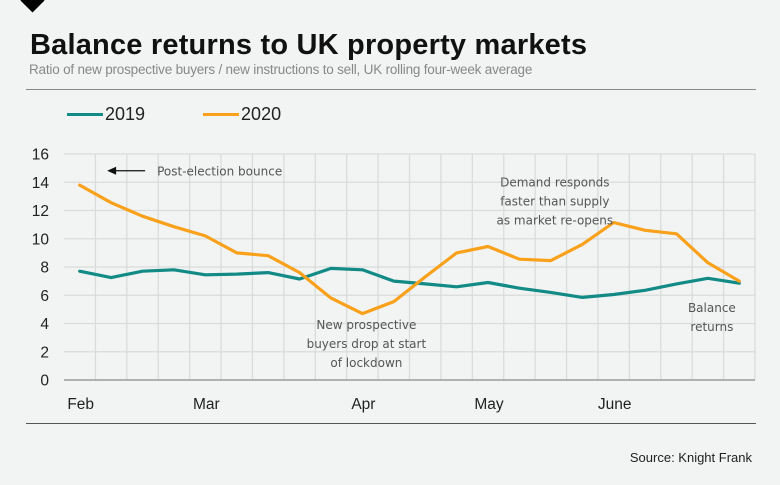  I want to click on y-tick-label: 8, so click(44, 268).